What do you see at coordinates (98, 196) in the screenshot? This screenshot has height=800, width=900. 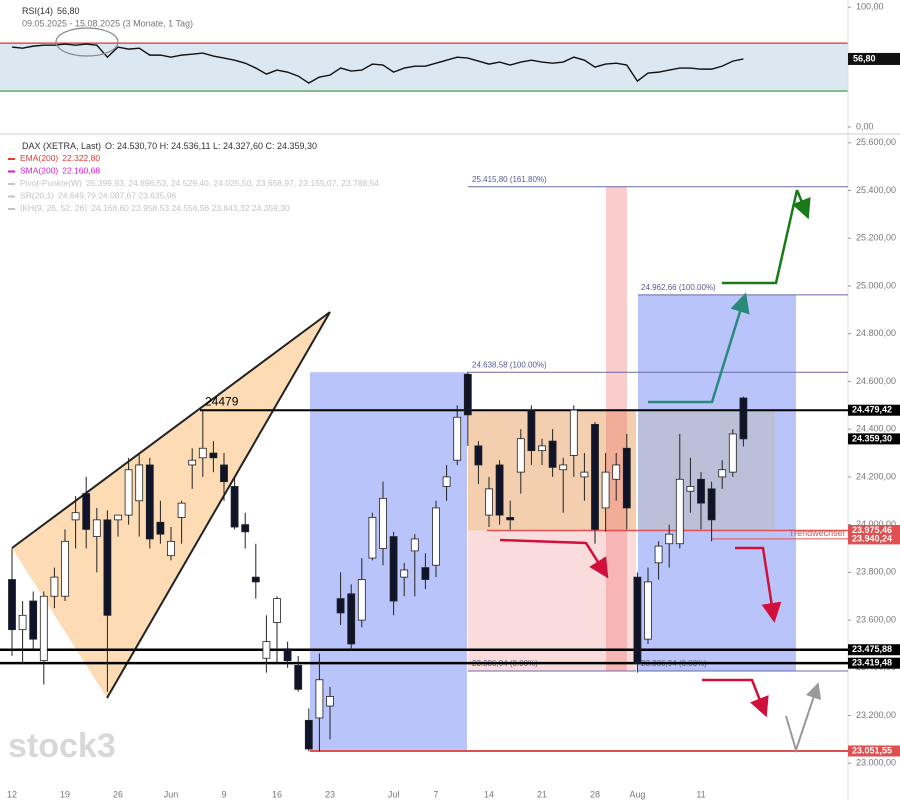 I see `legend-entry: SR(20,1) 24.649,79 24.087,67 23.635,96` at bounding box center [98, 196].